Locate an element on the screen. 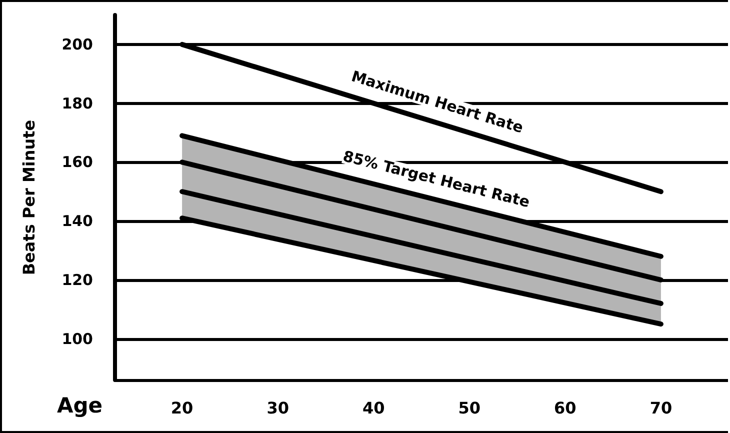  x-tick-label: 40 is located at coordinates (373, 408).